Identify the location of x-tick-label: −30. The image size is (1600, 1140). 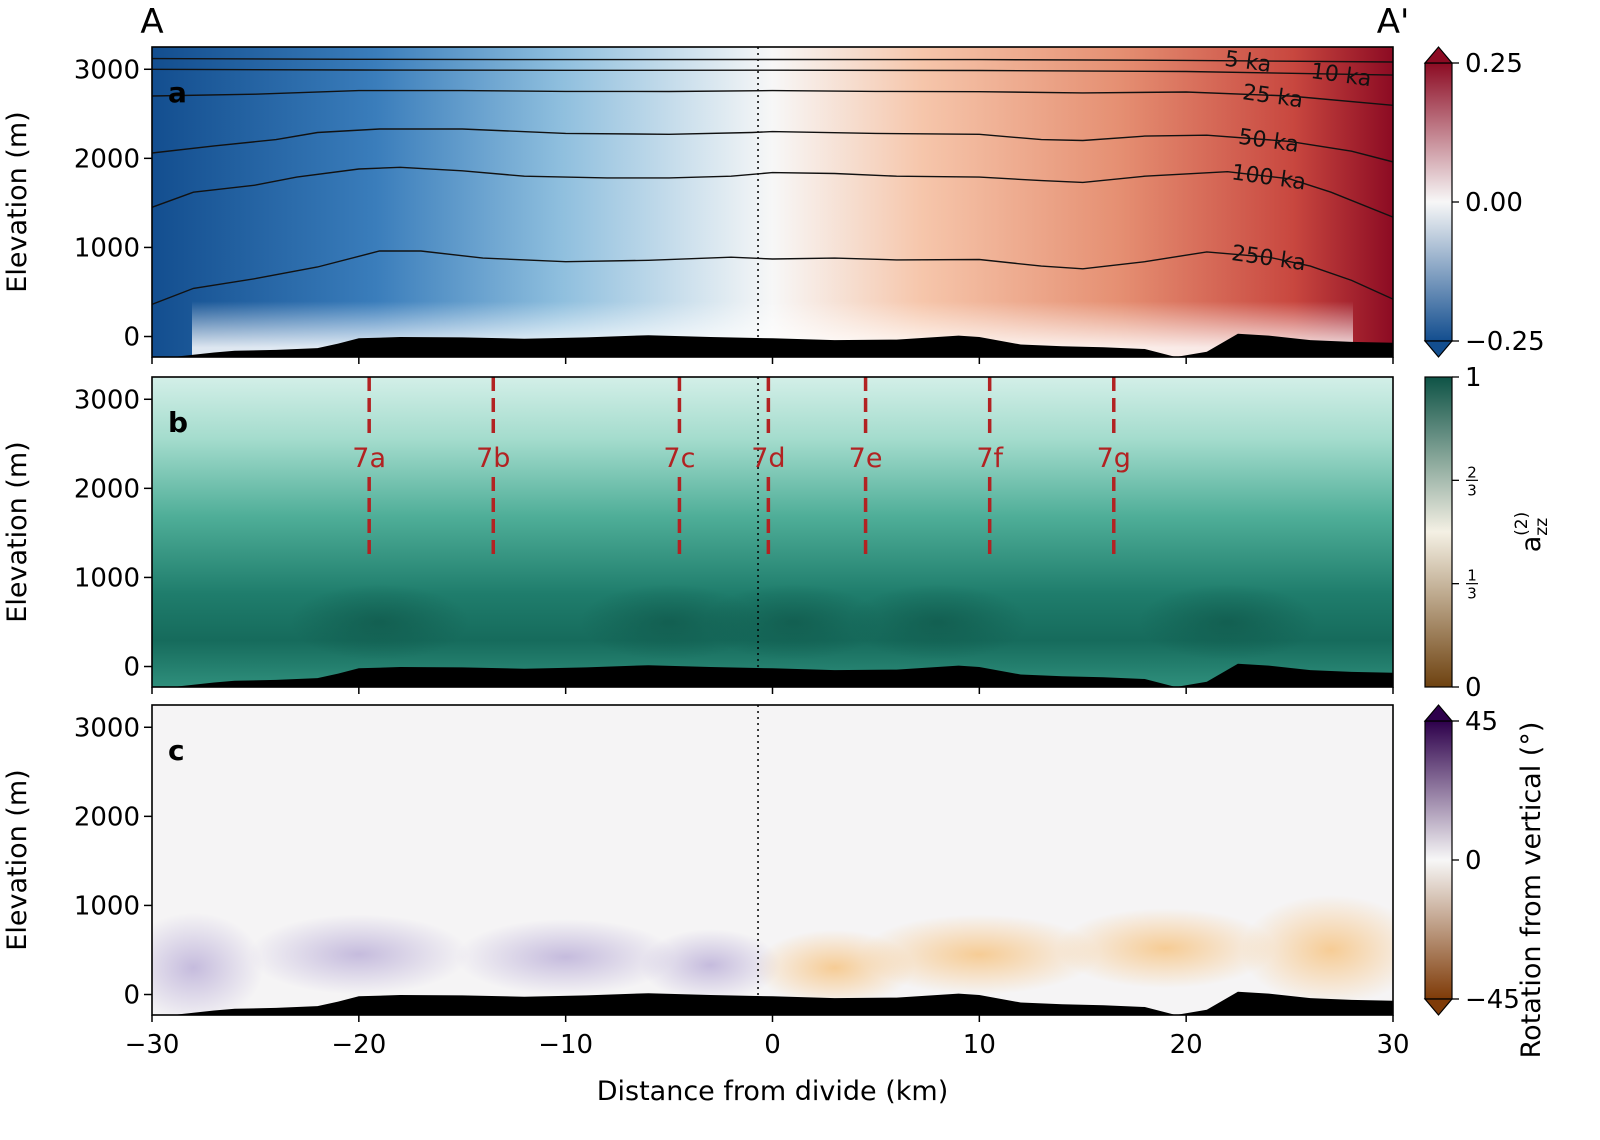
(152, 1045).